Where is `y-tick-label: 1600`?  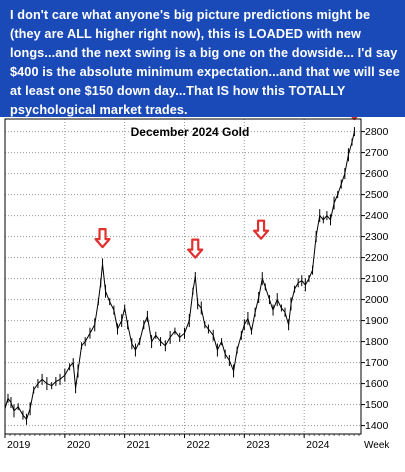 y-tick-label: 1600 is located at coordinates (377, 384).